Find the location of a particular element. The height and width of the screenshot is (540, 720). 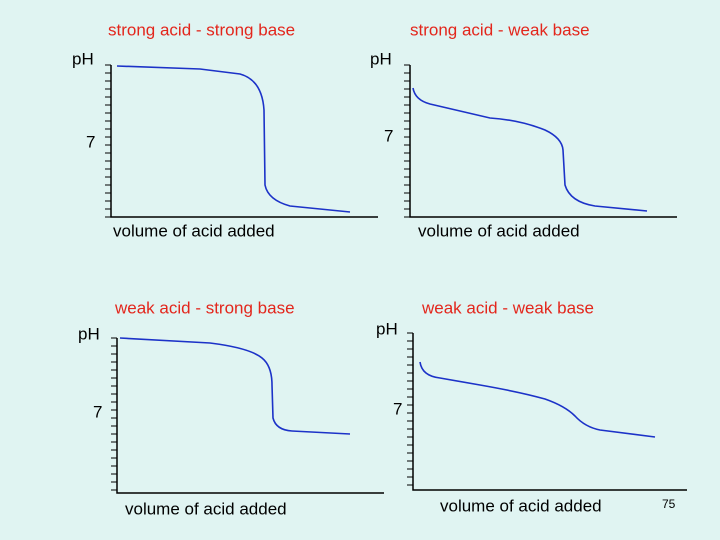

panel-title: weak acid - strong base is located at coordinates (204, 307).